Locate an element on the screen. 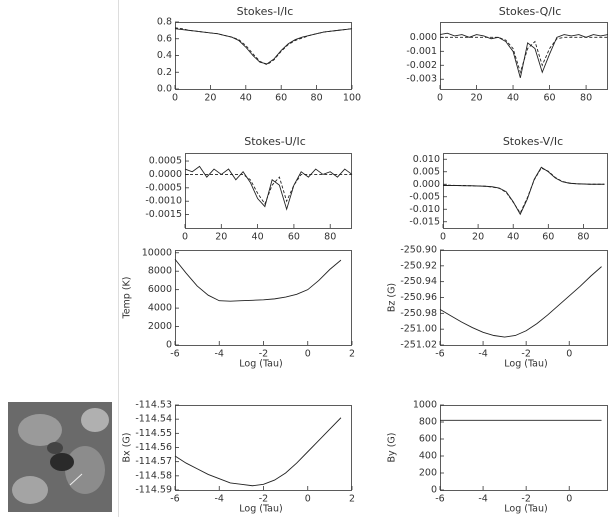  chart-title: Stokes-U/Ic is located at coordinates (275, 141).